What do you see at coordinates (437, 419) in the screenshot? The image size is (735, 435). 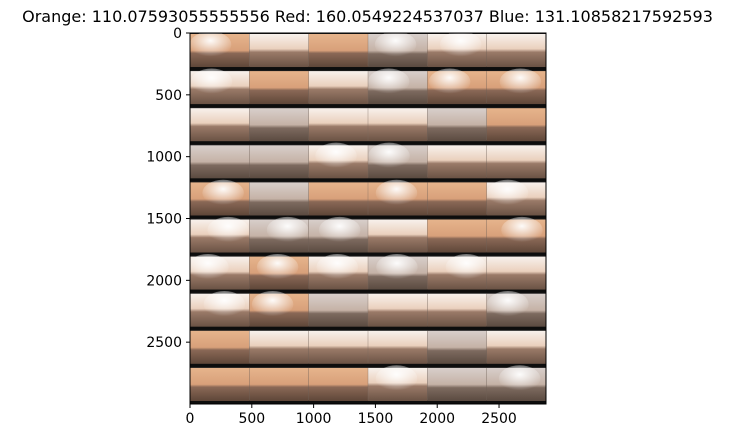 I see `x-tick-label: 2000` at bounding box center [437, 419].